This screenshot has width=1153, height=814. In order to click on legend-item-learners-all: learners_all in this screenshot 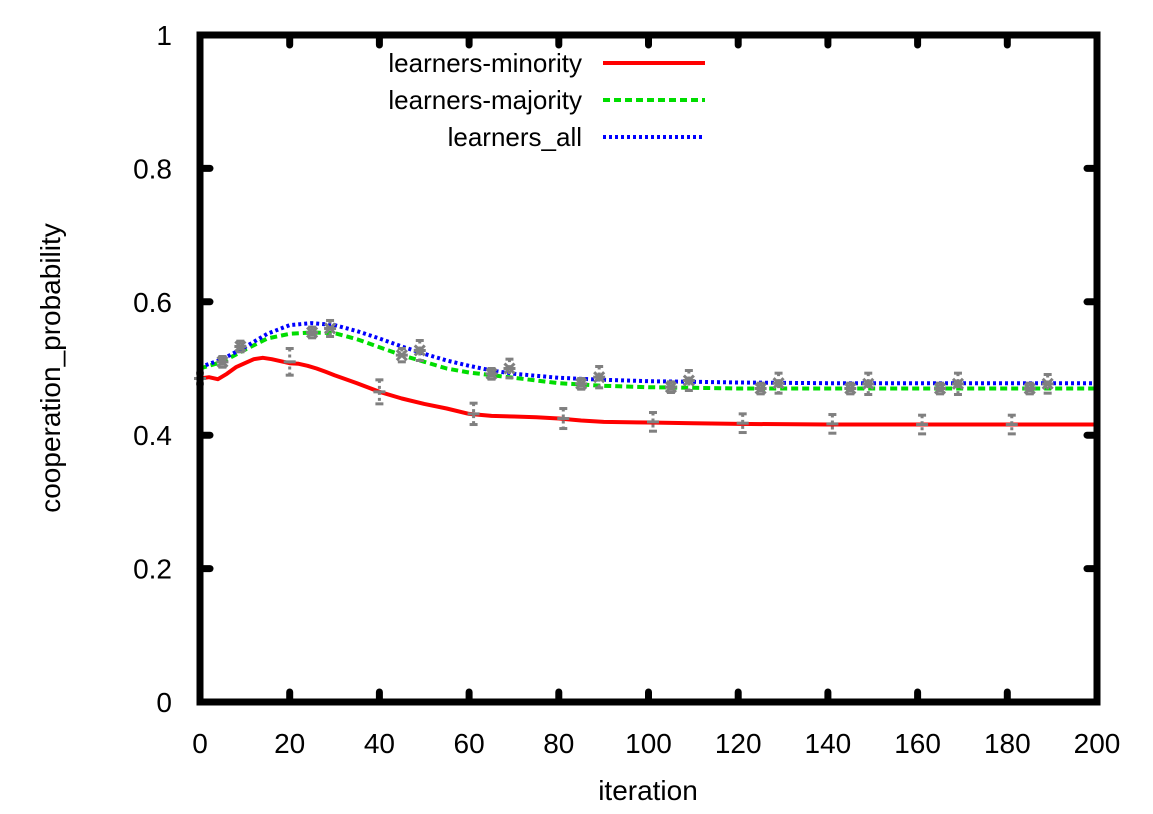, I will do `click(576, 137)`.